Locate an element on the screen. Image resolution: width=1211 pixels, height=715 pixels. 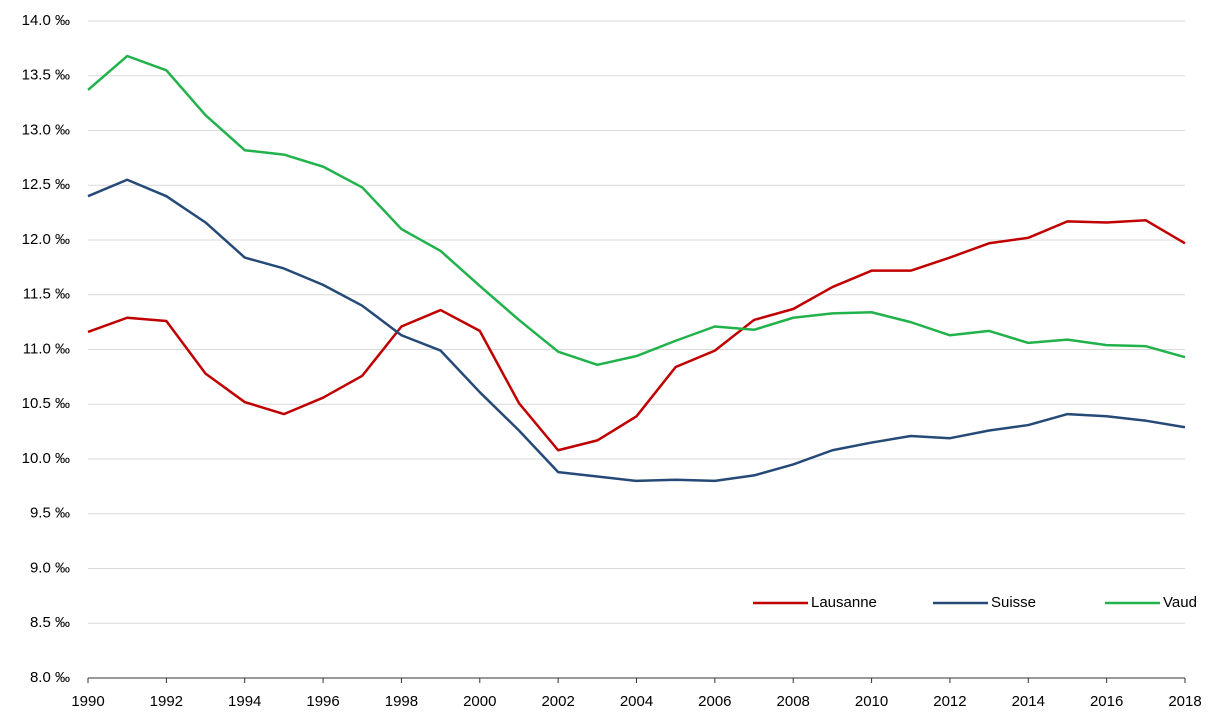
x-tick-label: 2014 is located at coordinates (1028, 701).